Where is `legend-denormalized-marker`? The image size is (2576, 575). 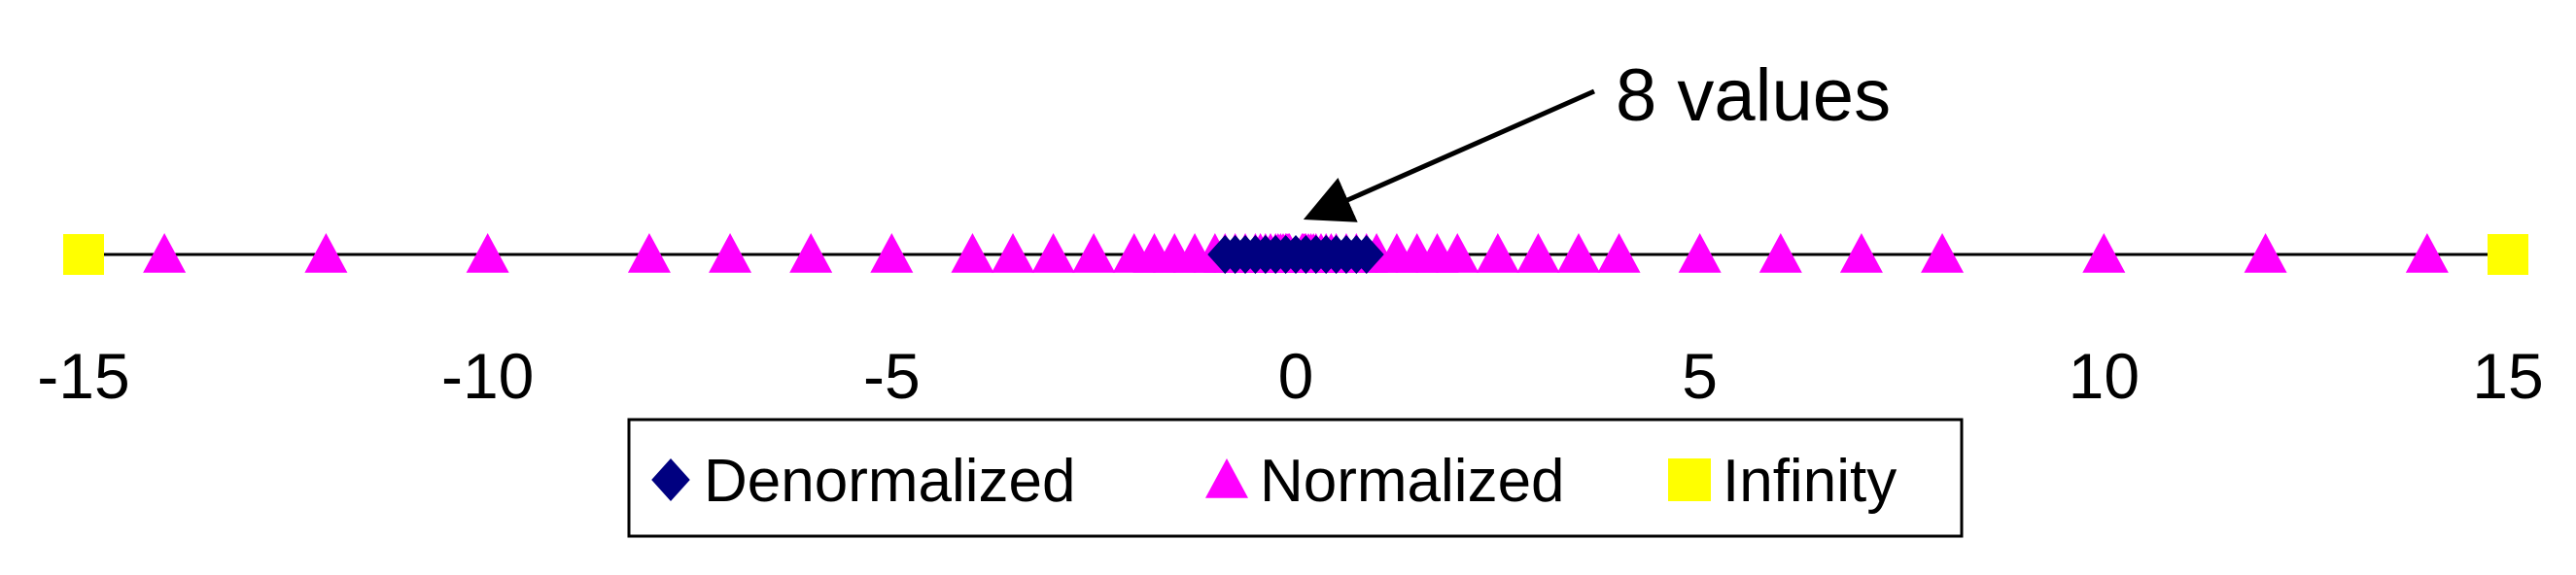 legend-denormalized-marker is located at coordinates (670, 479).